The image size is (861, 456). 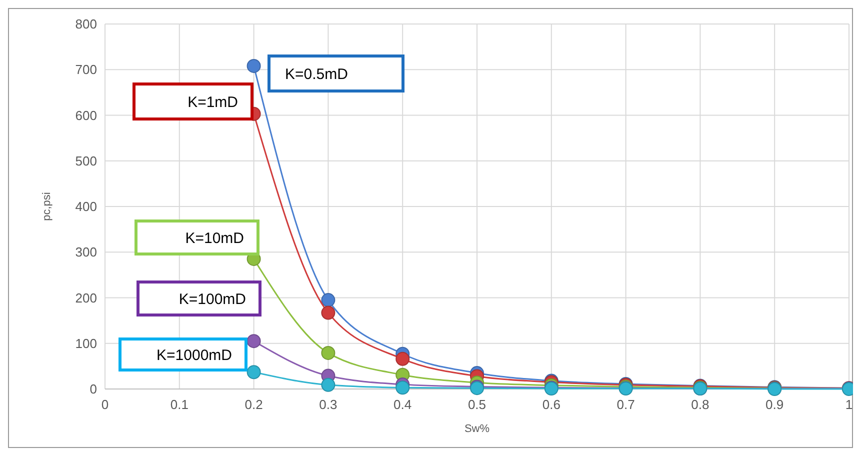 I want to click on x-tick-label: 0.9, so click(x=775, y=404).